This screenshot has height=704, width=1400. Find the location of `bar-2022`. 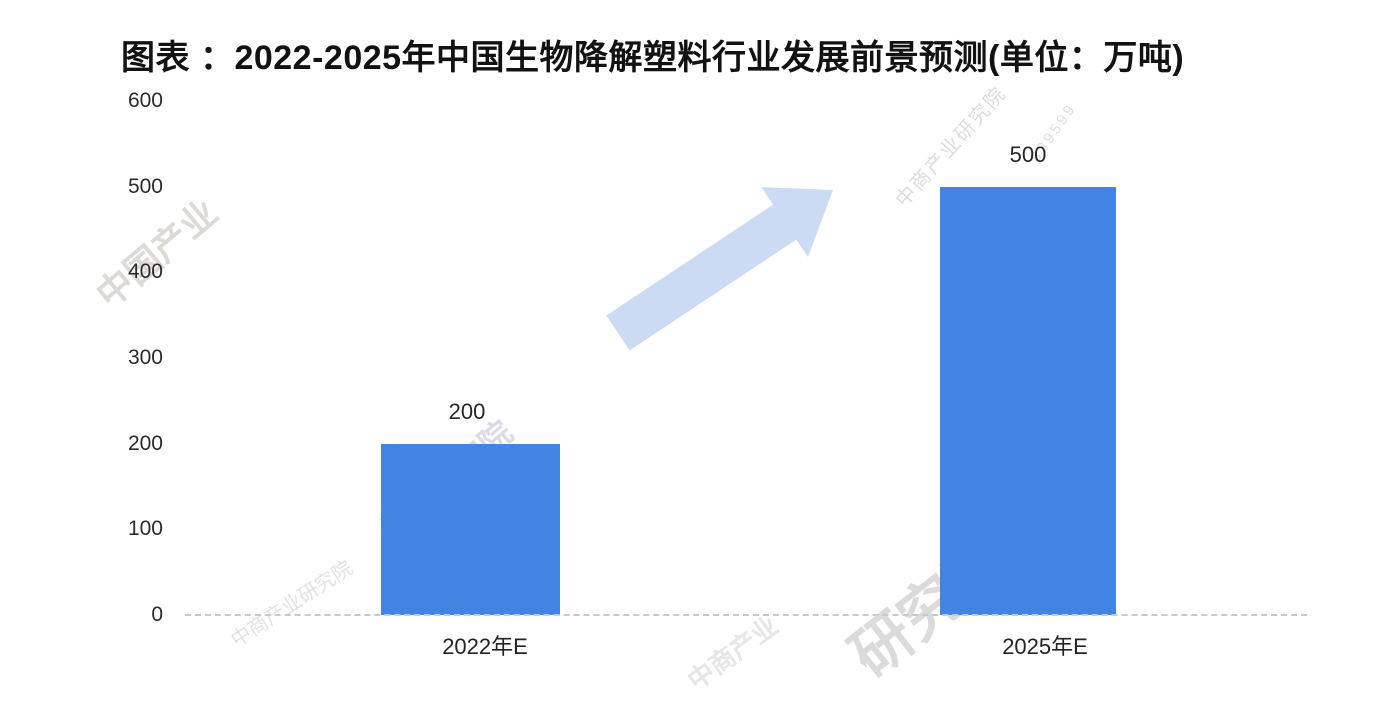

bar-2022 is located at coordinates (470, 529).